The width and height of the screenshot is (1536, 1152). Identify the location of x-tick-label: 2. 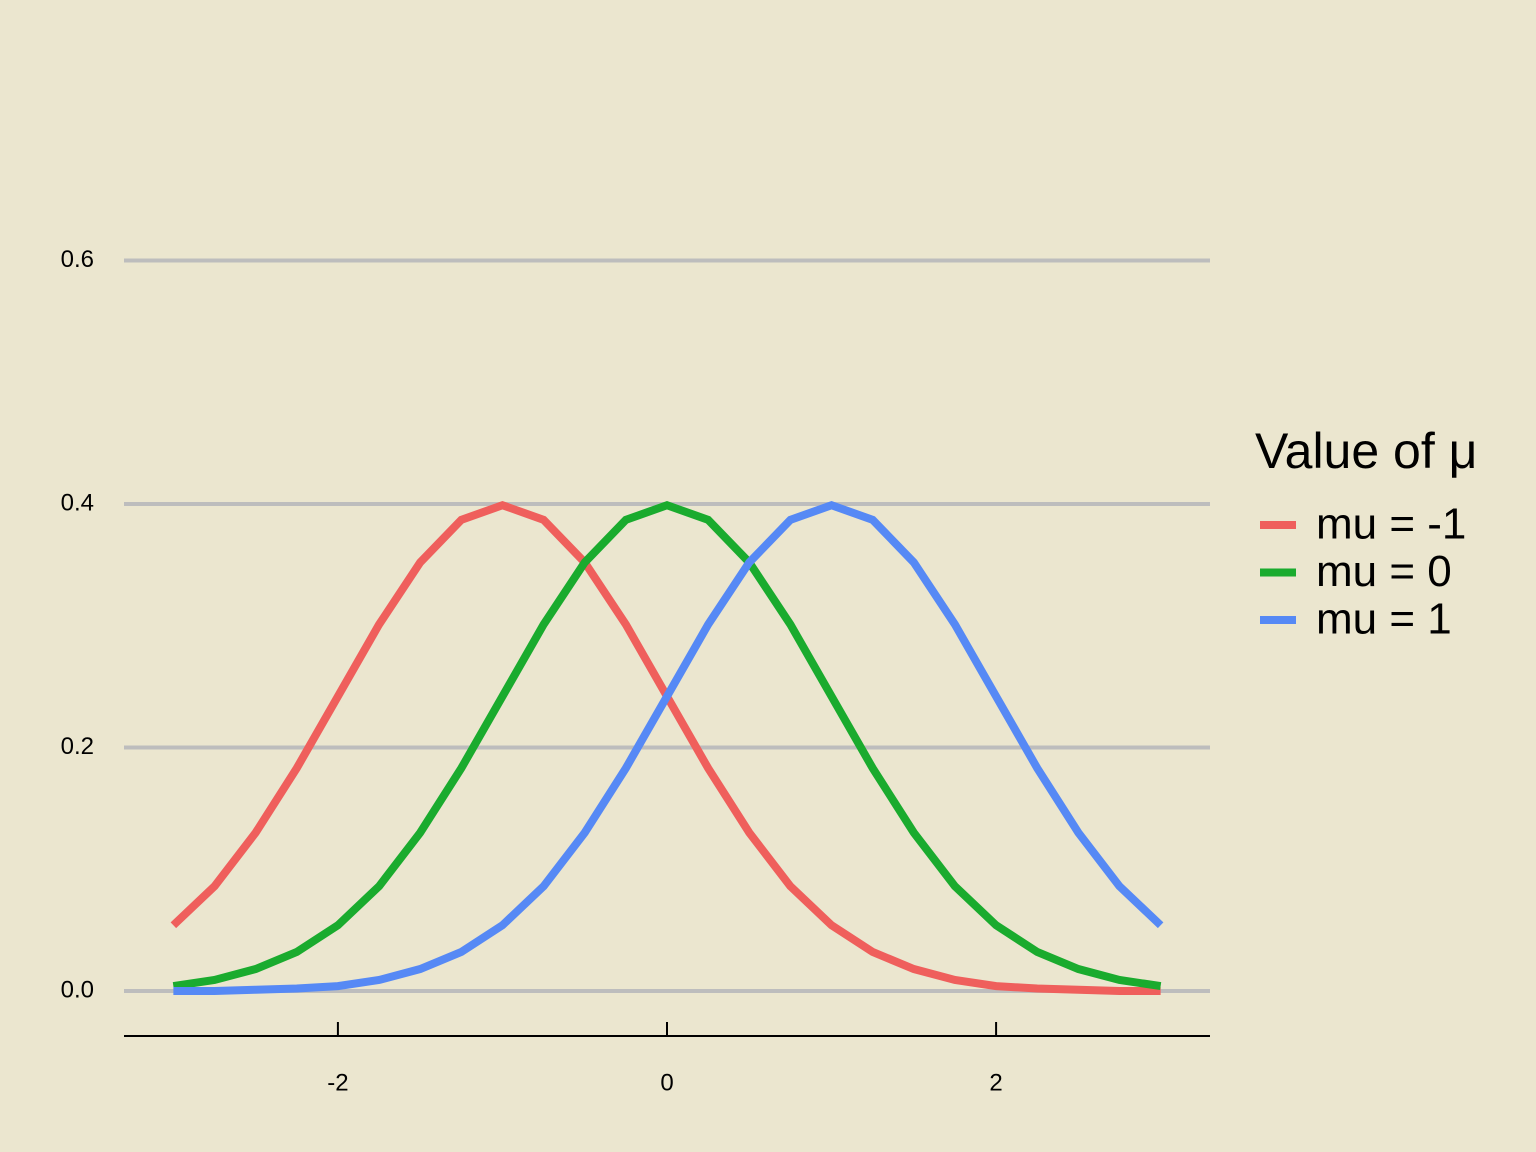
(995, 1082).